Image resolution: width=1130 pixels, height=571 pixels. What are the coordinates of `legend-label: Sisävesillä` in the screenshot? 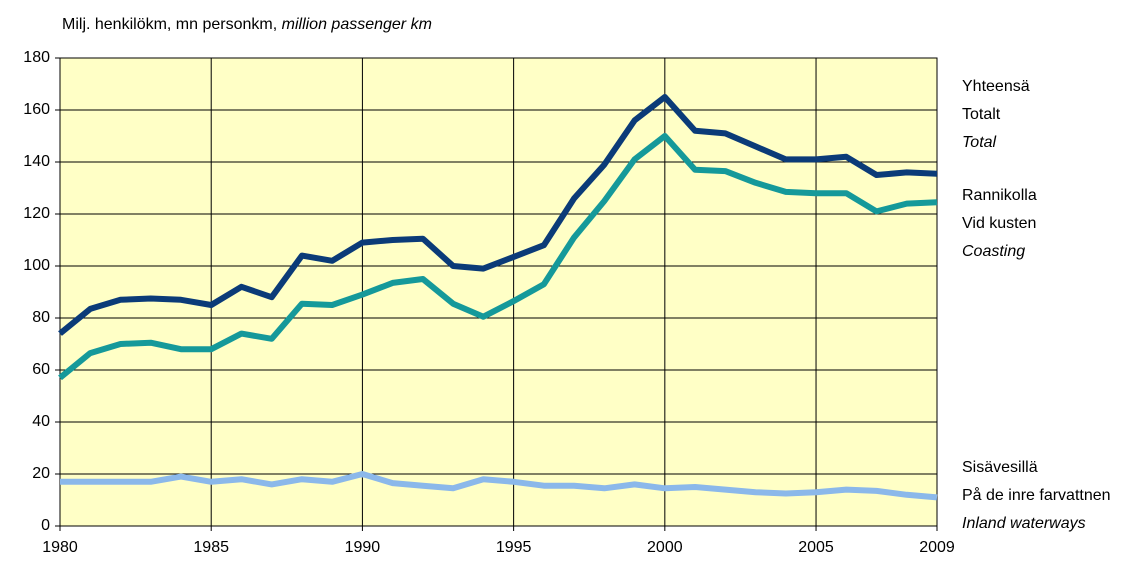 It's located at (1000, 467).